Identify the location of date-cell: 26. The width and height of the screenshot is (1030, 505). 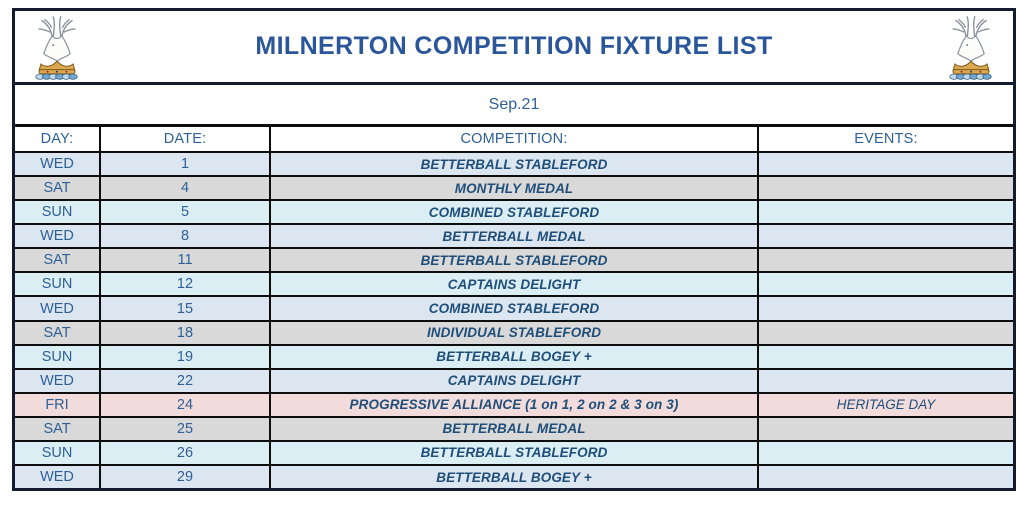
(186, 453).